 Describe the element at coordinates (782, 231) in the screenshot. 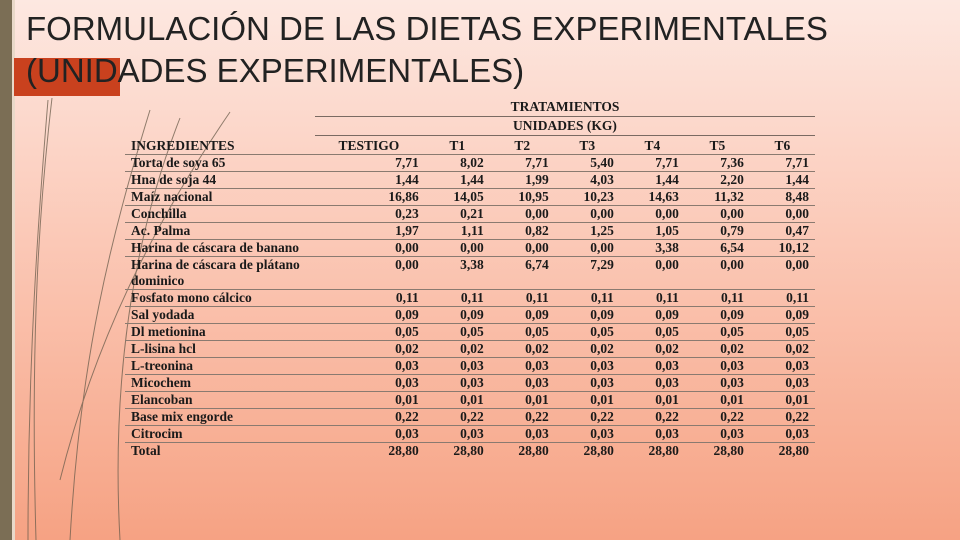

I see `table-cell: 0,47` at that location.